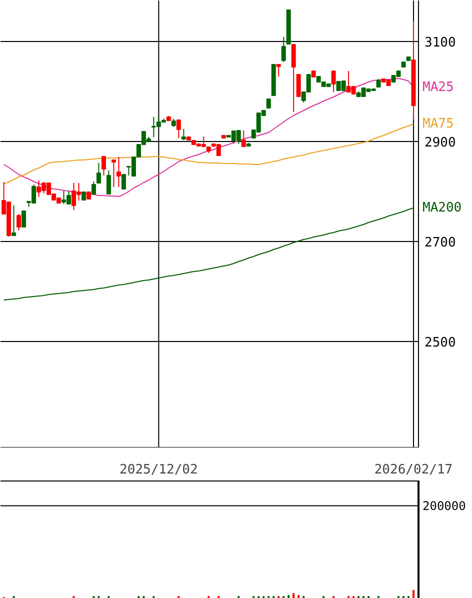 This screenshot has width=472, height=598. What do you see at coordinates (442, 208) in the screenshot?
I see `series-label: MA200` at bounding box center [442, 208].